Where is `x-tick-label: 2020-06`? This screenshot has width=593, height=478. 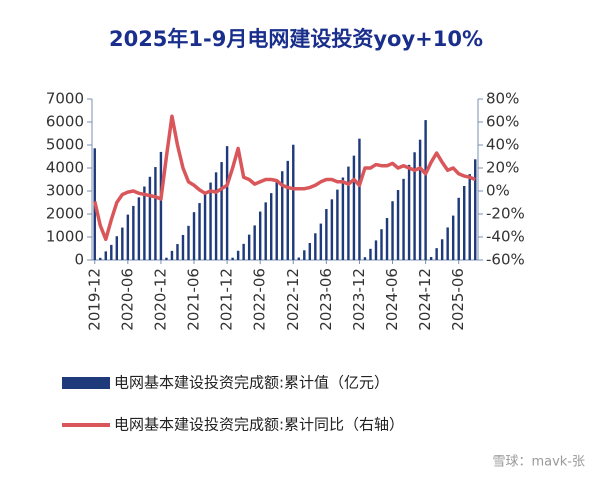 x-tick-label: 2020-06 is located at coordinates (127, 299).